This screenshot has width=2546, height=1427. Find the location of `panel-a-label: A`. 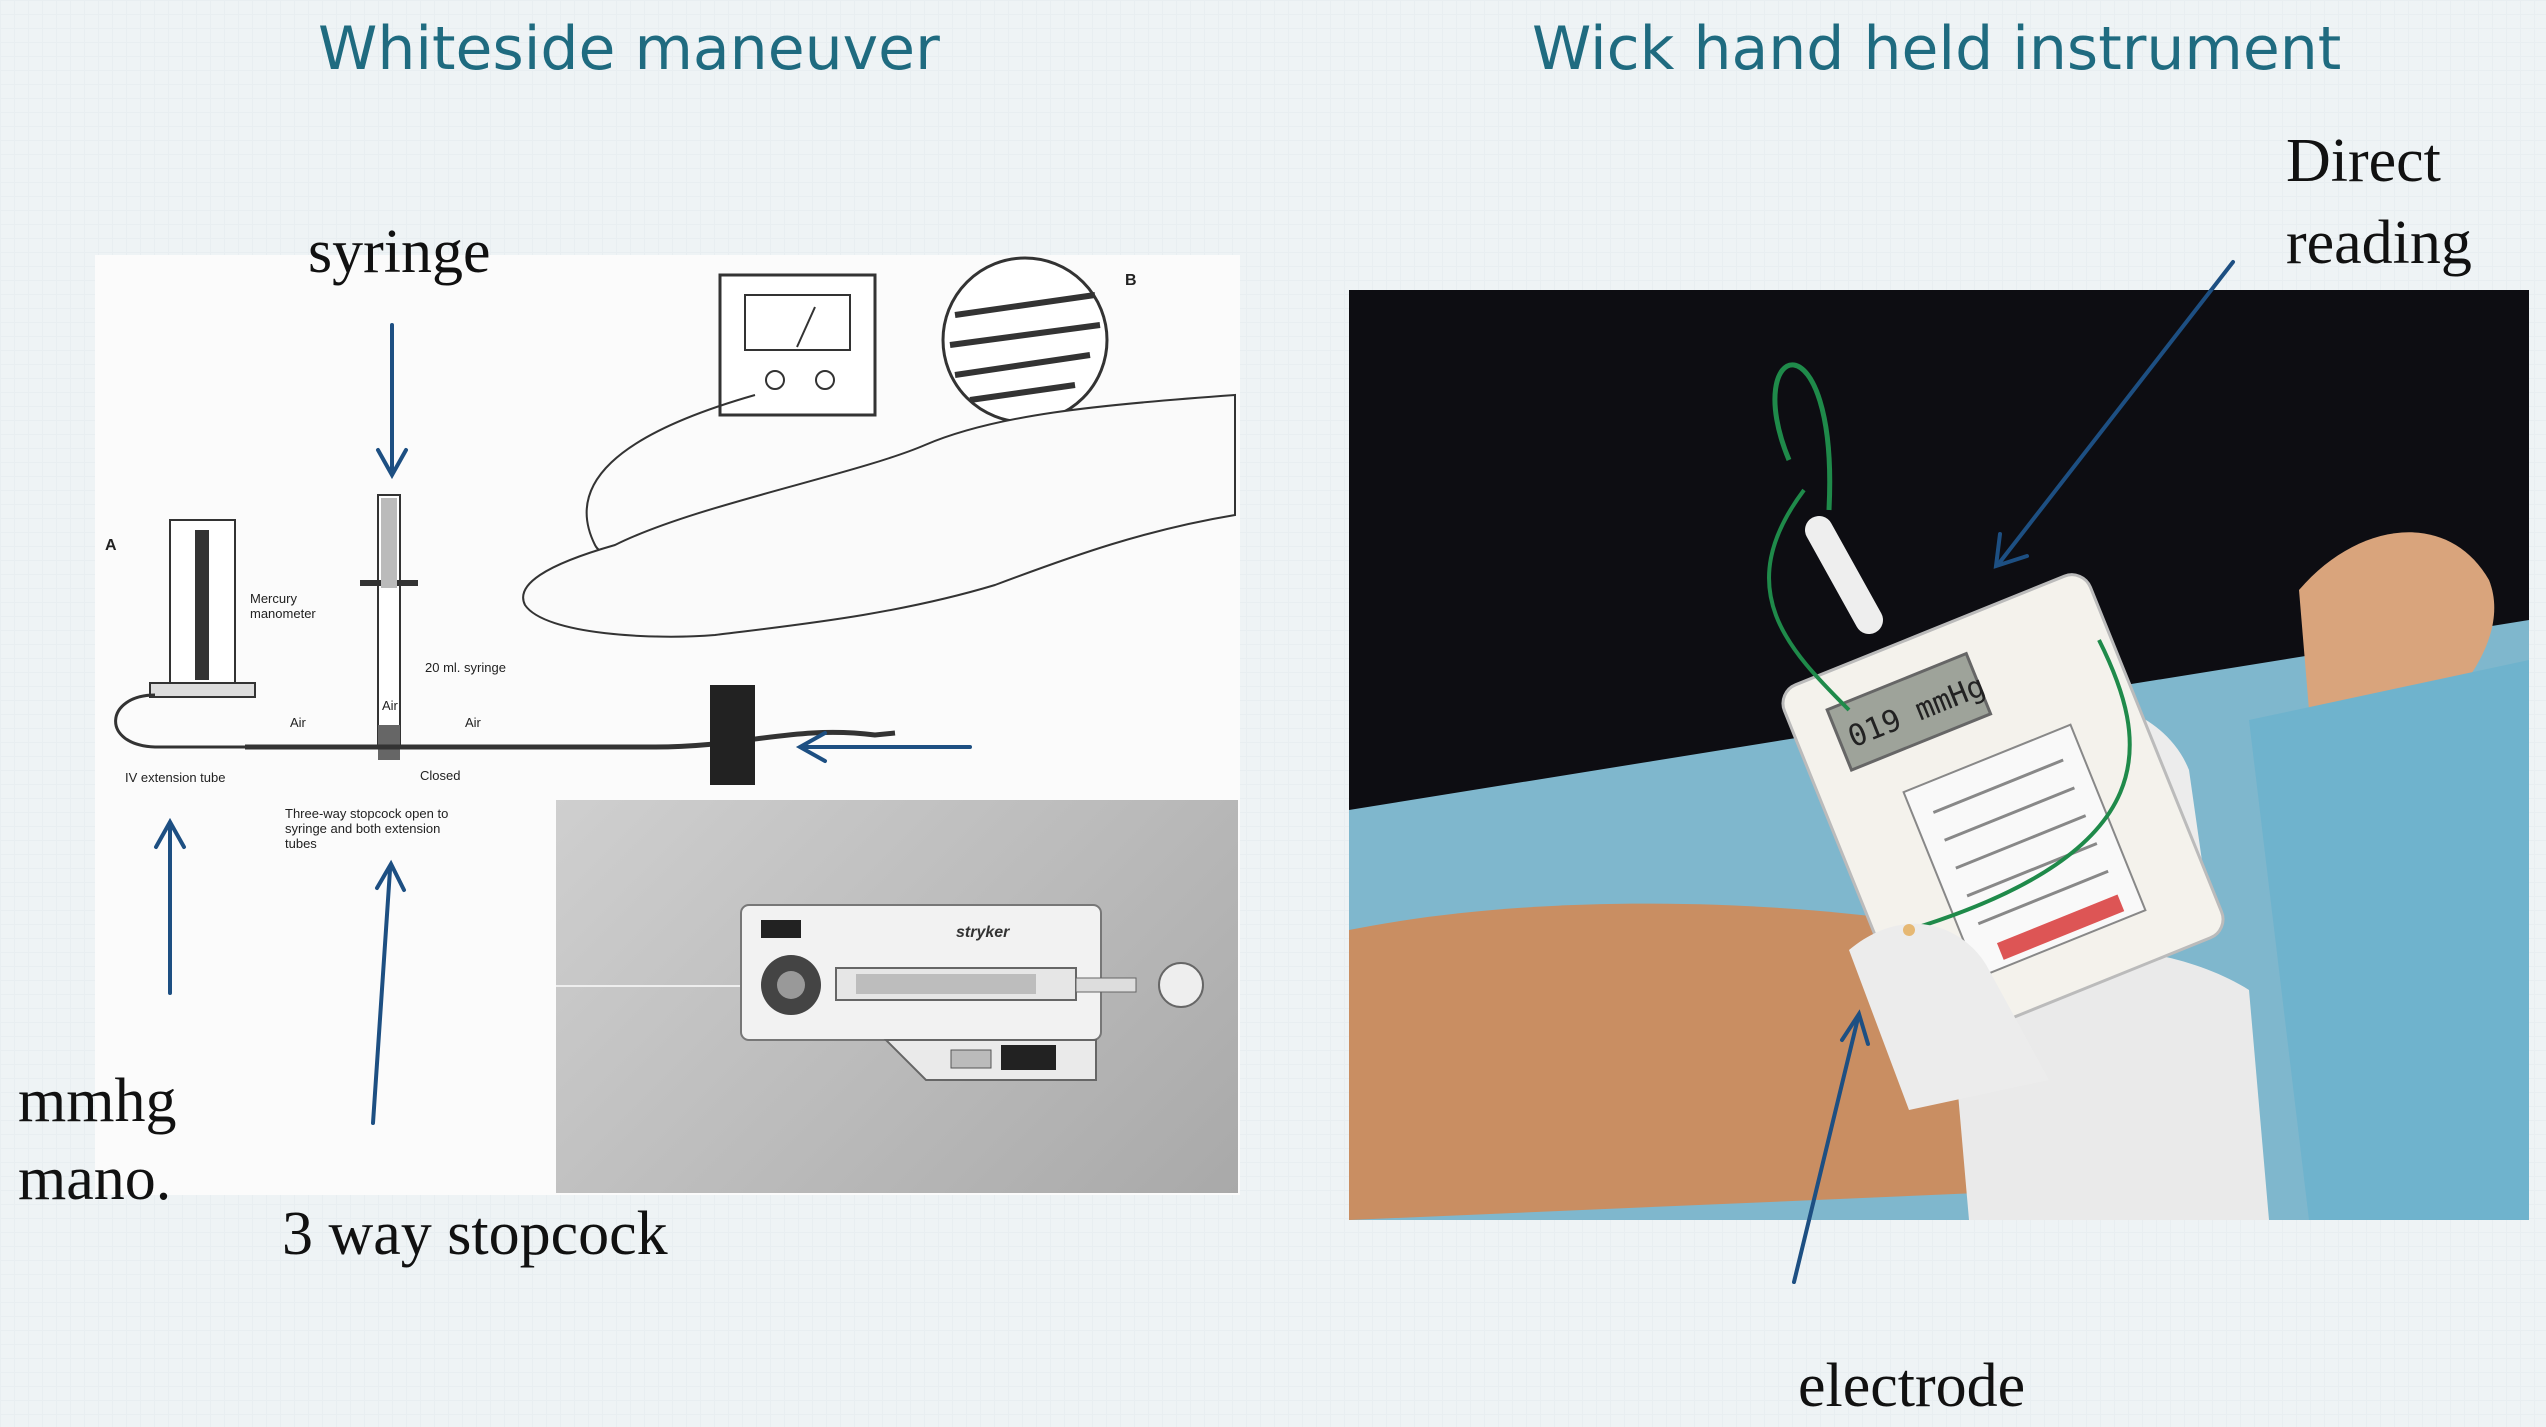

panel-a-label: A is located at coordinates (111, 545).